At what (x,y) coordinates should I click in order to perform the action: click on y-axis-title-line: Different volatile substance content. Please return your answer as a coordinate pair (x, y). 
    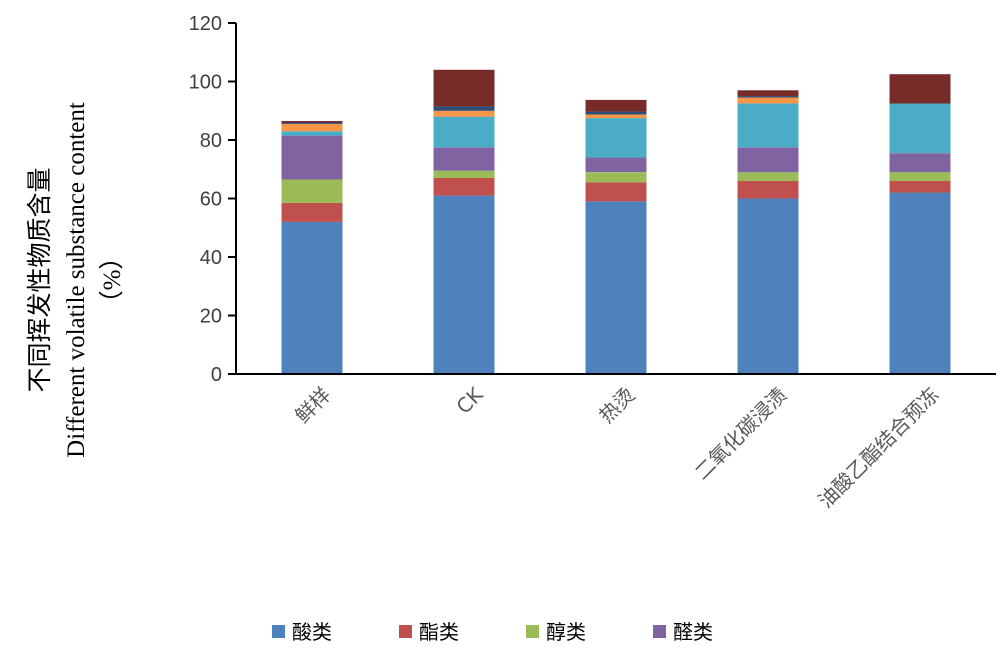
    Looking at the image, I should click on (76, 280).